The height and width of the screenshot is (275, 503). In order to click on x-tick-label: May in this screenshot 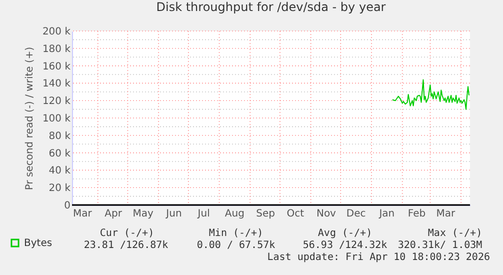, I will do `click(143, 214)`.